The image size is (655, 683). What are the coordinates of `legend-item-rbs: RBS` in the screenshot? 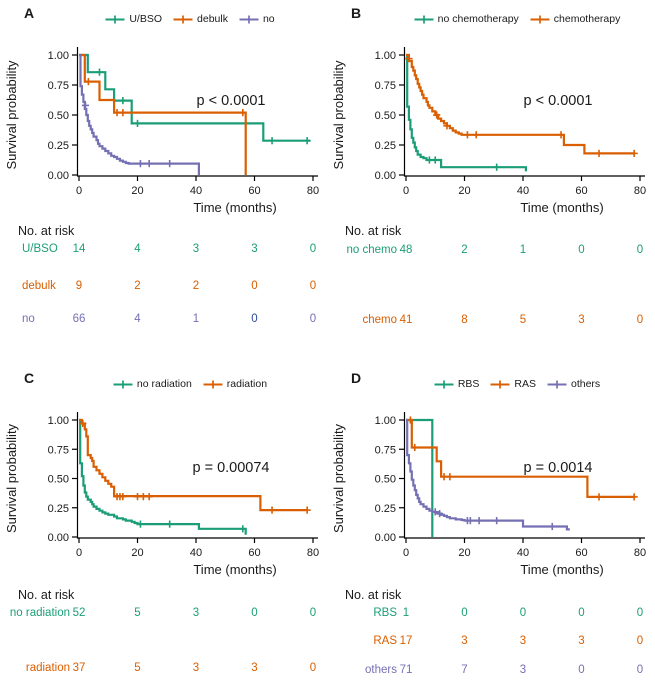 It's located at (456, 384).